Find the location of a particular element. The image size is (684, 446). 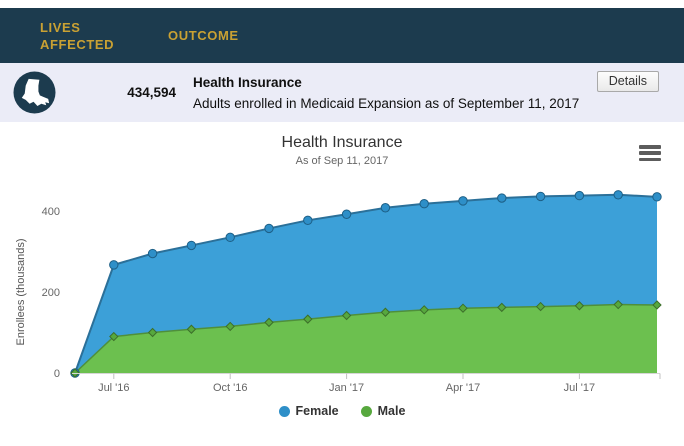

x-axis-tick-label: Jan '17 is located at coordinates (346, 388).